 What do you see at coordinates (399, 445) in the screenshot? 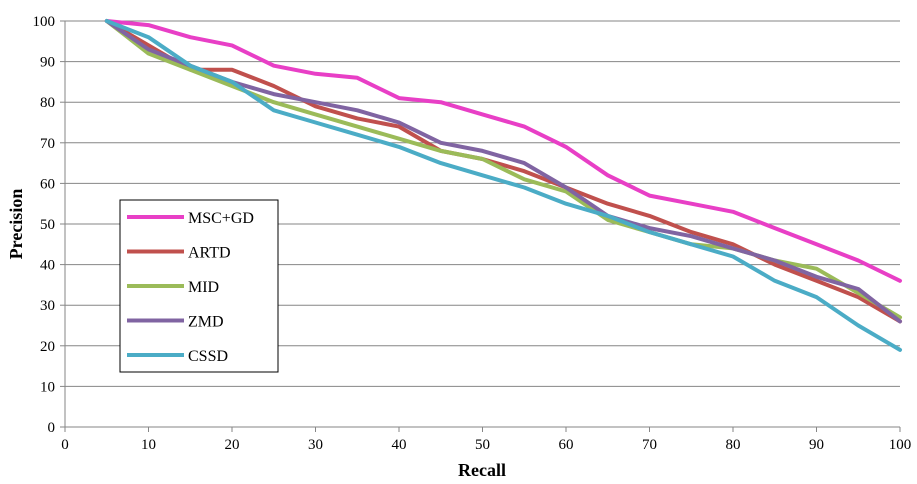
I see `x-tick-label: 40` at bounding box center [399, 445].